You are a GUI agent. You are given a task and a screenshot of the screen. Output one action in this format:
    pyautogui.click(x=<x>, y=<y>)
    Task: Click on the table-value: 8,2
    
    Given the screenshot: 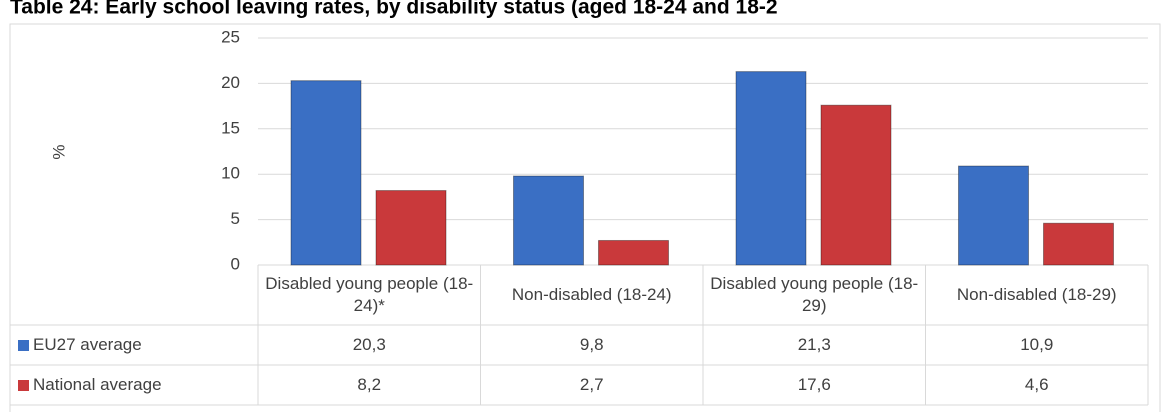 What is the action you would take?
    pyautogui.click(x=369, y=384)
    